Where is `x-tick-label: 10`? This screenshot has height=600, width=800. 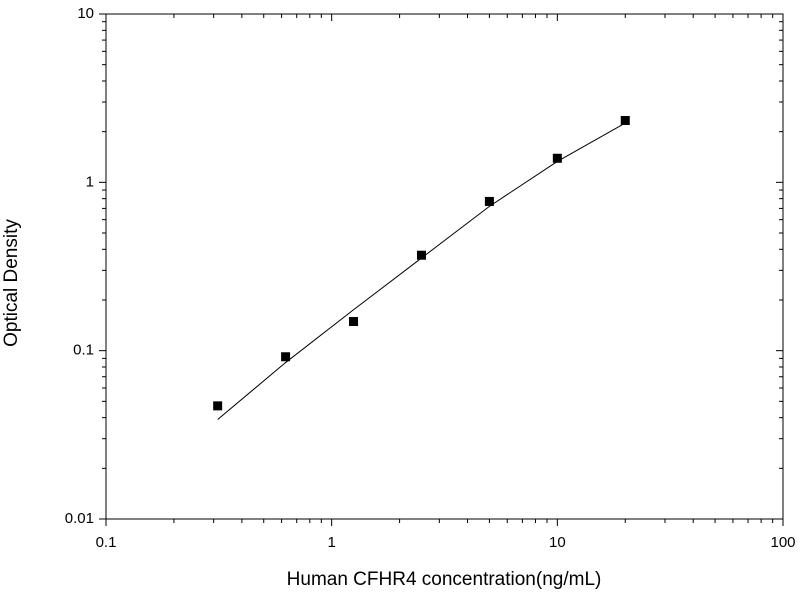 x-tick-label: 10 is located at coordinates (557, 542).